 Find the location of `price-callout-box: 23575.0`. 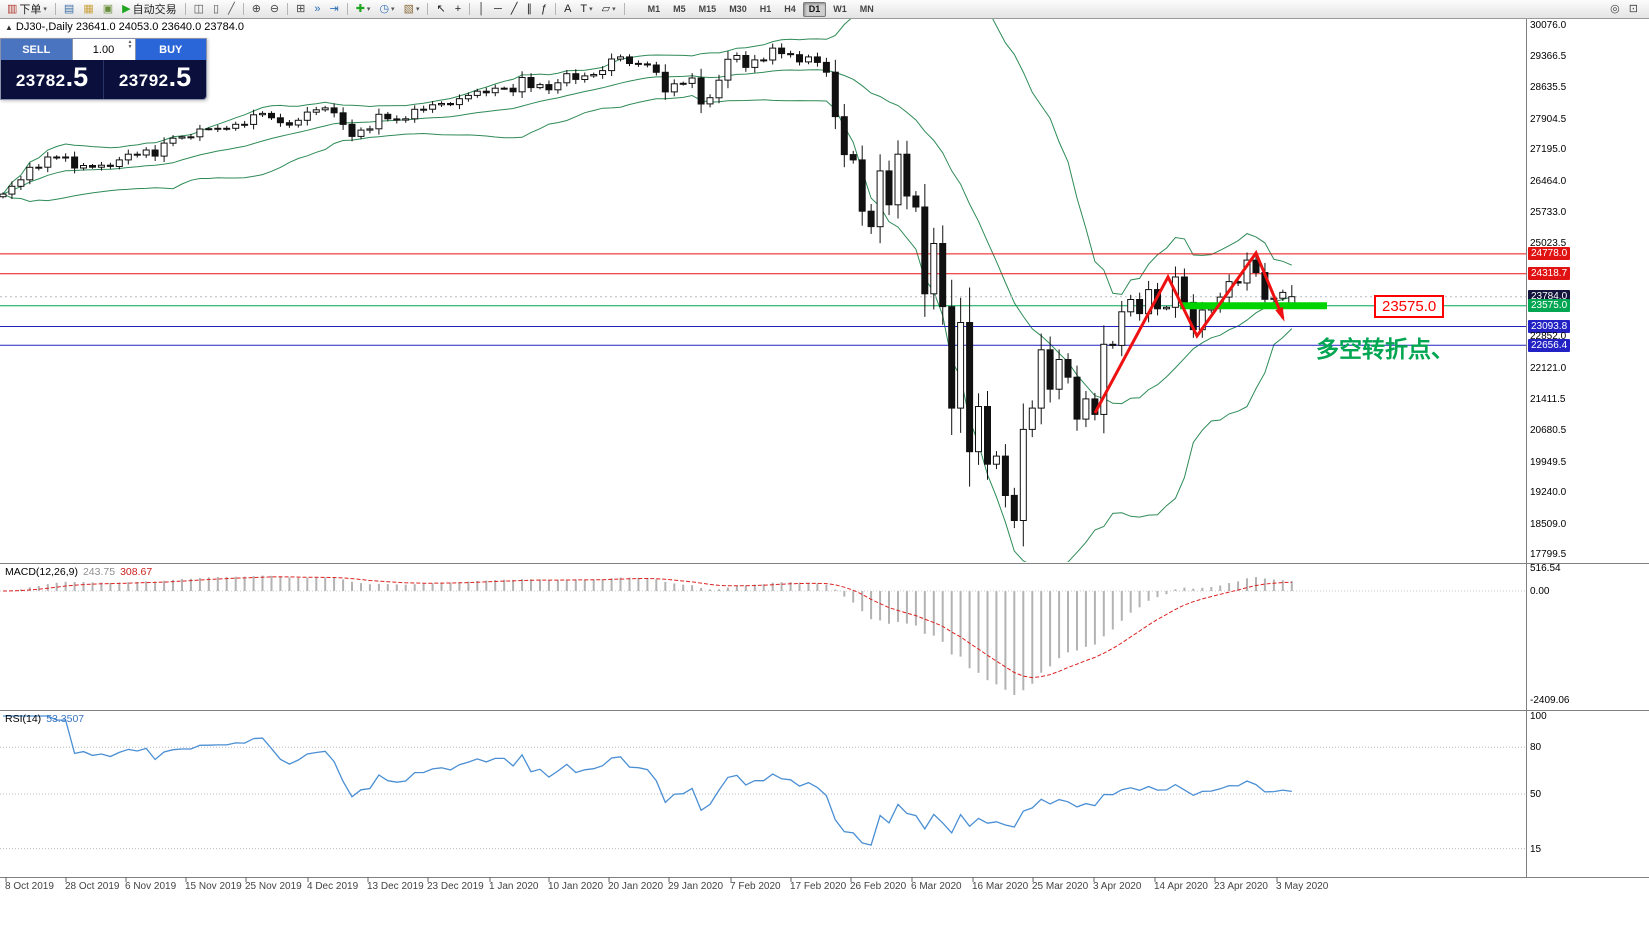

price-callout-box: 23575.0 is located at coordinates (1409, 306).